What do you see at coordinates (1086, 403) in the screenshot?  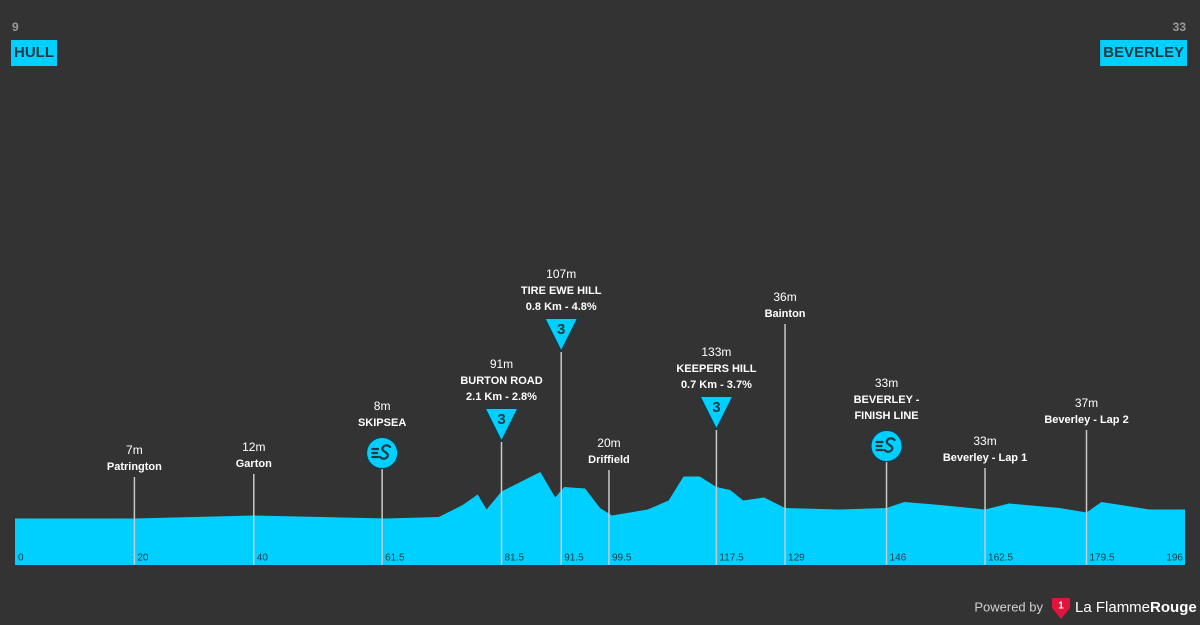 I see `marker-altitude: 37m` at bounding box center [1086, 403].